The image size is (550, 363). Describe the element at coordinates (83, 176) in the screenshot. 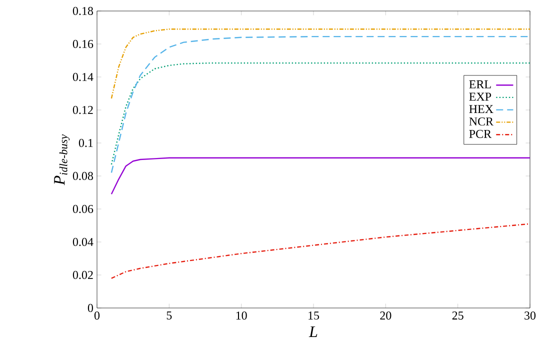

I see `y-tick-label: 0.08` at that location.